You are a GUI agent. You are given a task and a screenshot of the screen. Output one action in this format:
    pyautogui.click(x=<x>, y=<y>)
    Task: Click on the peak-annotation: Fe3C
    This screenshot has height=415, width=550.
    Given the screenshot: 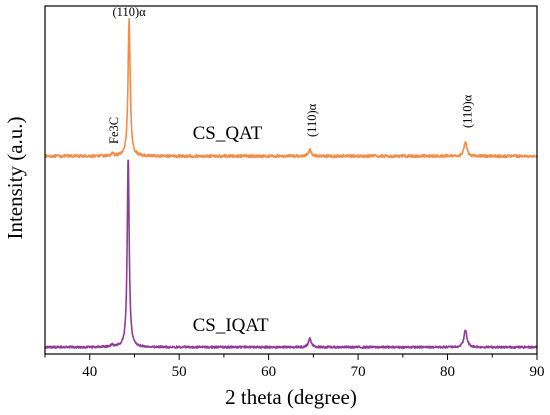 What is the action you would take?
    pyautogui.click(x=114, y=130)
    